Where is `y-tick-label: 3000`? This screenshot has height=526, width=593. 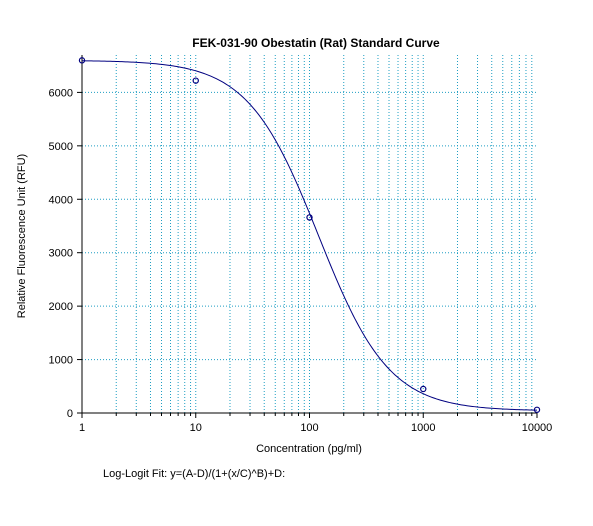
y-tick-label: 3000 is located at coordinates (61, 254).